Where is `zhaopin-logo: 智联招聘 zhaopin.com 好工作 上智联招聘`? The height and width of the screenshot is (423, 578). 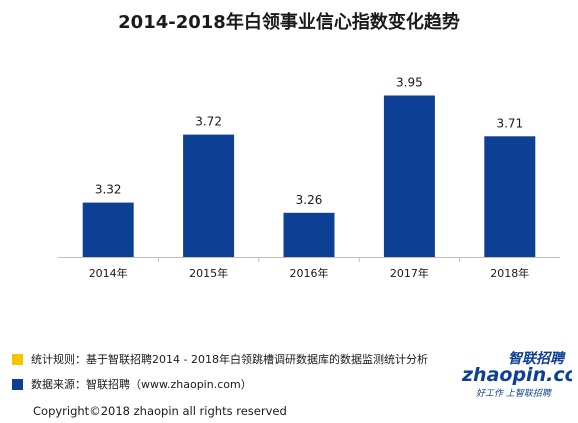 zhaopin-logo: 智联招聘 zhaopin.com 好工作 上智联招聘 is located at coordinates (517, 374).